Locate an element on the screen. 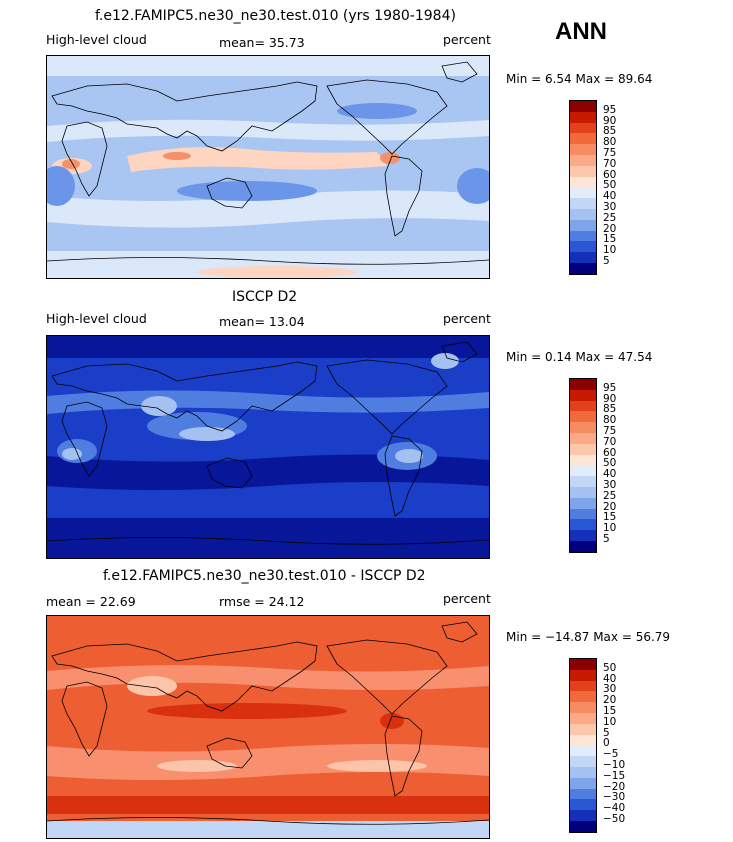 The image size is (733, 842). colorbar-label: 75 is located at coordinates (610, 153).